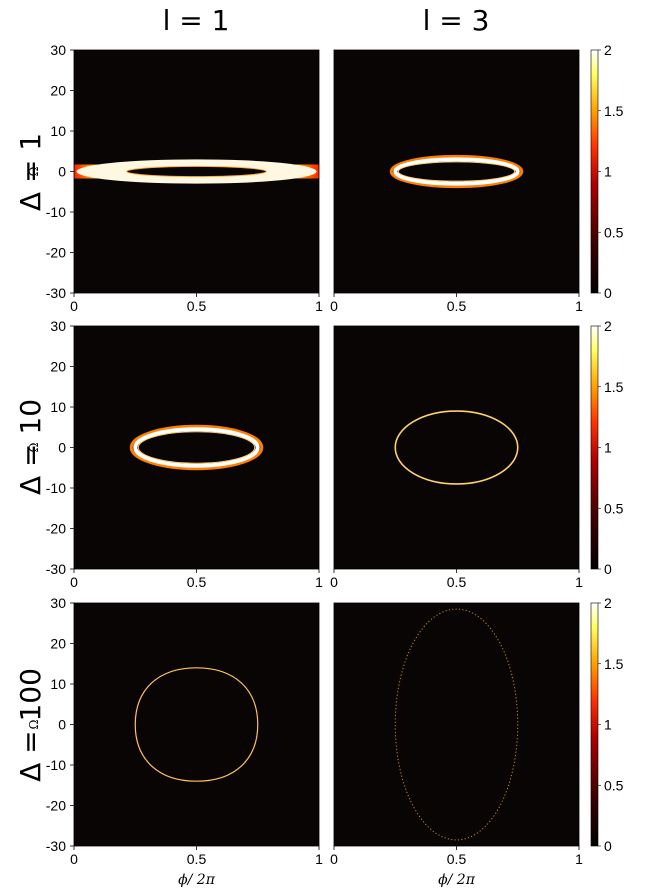  I want to click on ring-inner, so click(196, 171).